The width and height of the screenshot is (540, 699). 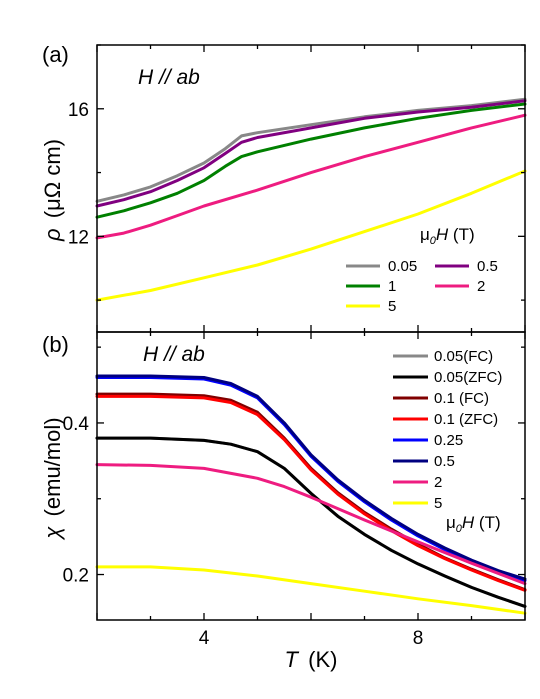 I want to click on svg-text: χ (emu/mol), so click(x=52, y=478).